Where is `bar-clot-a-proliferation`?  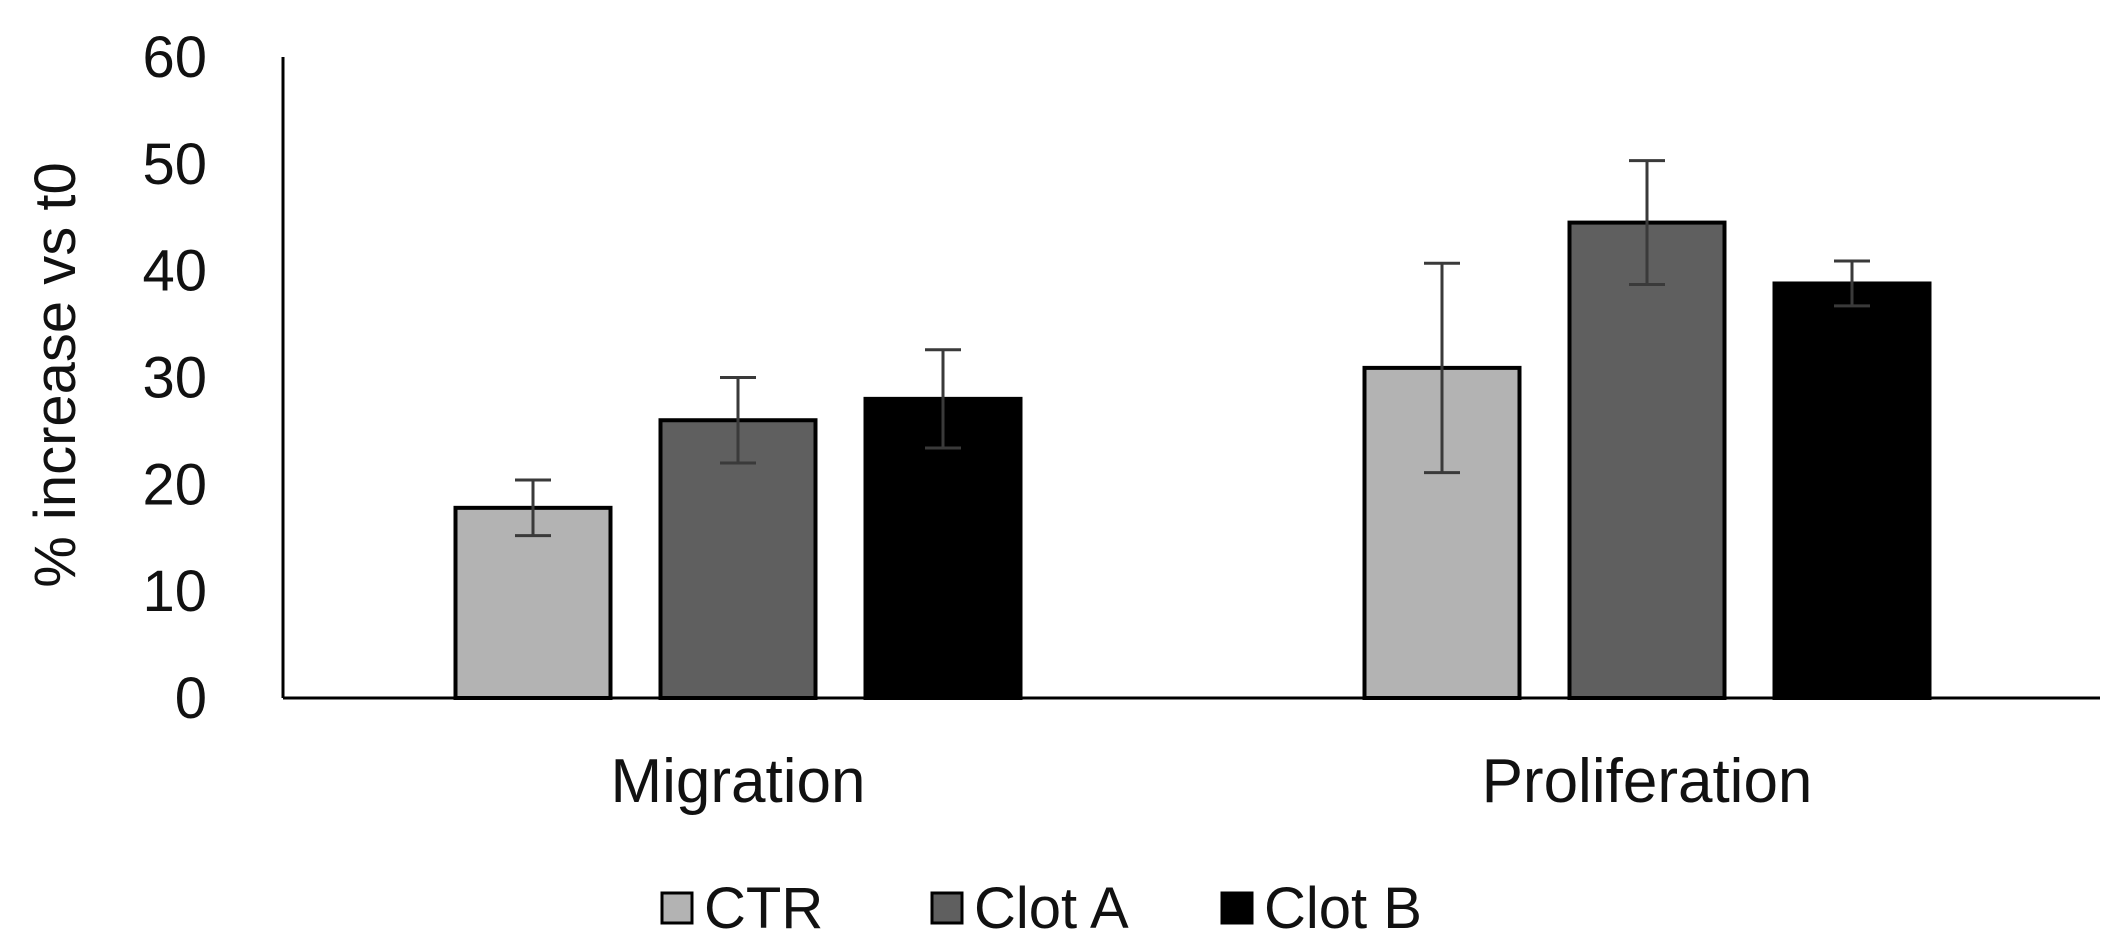
bar-clot-a-proliferation is located at coordinates (1647, 460).